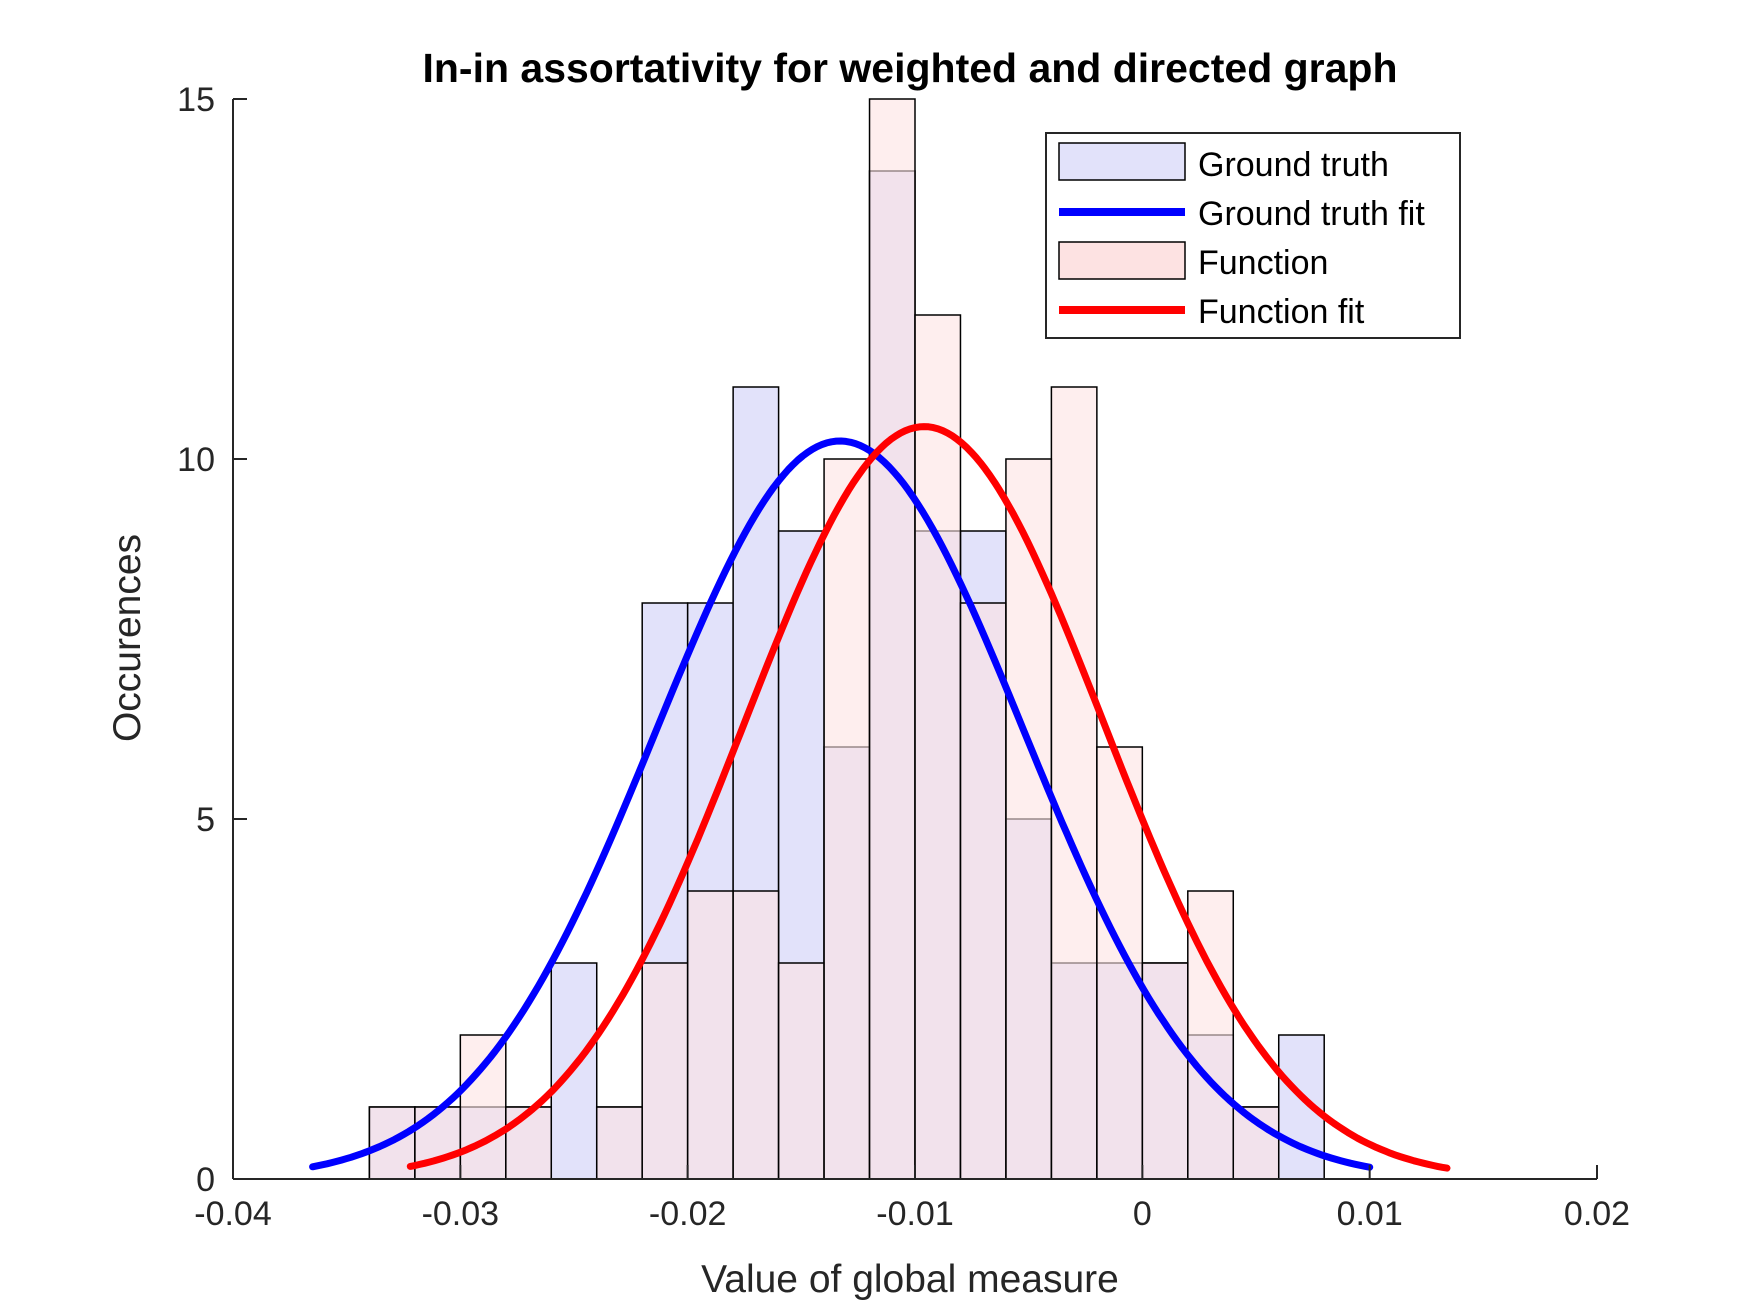 Image resolution: width=1750 pixels, height=1313 pixels. I want to click on legend-label-function-fit: Function fit, so click(1281, 312).